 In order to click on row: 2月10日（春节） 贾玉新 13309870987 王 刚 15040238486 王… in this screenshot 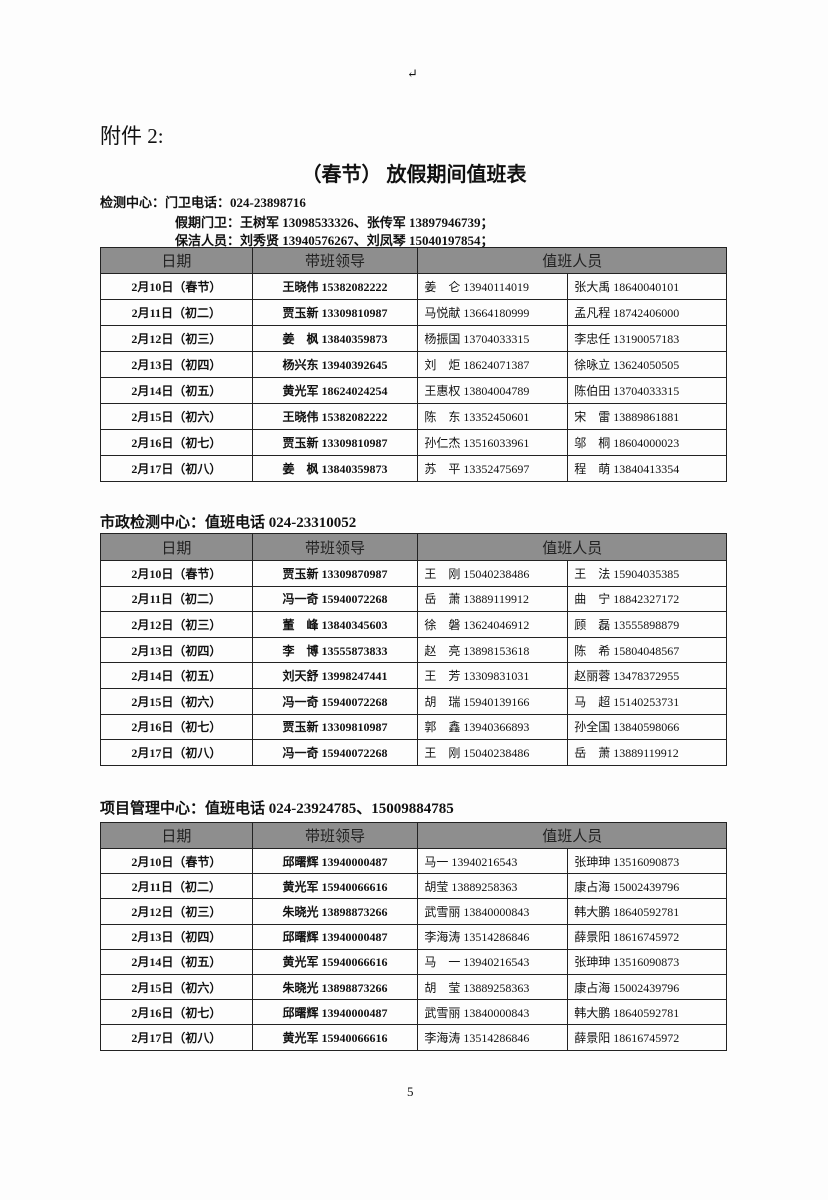, I will do `click(413, 573)`.